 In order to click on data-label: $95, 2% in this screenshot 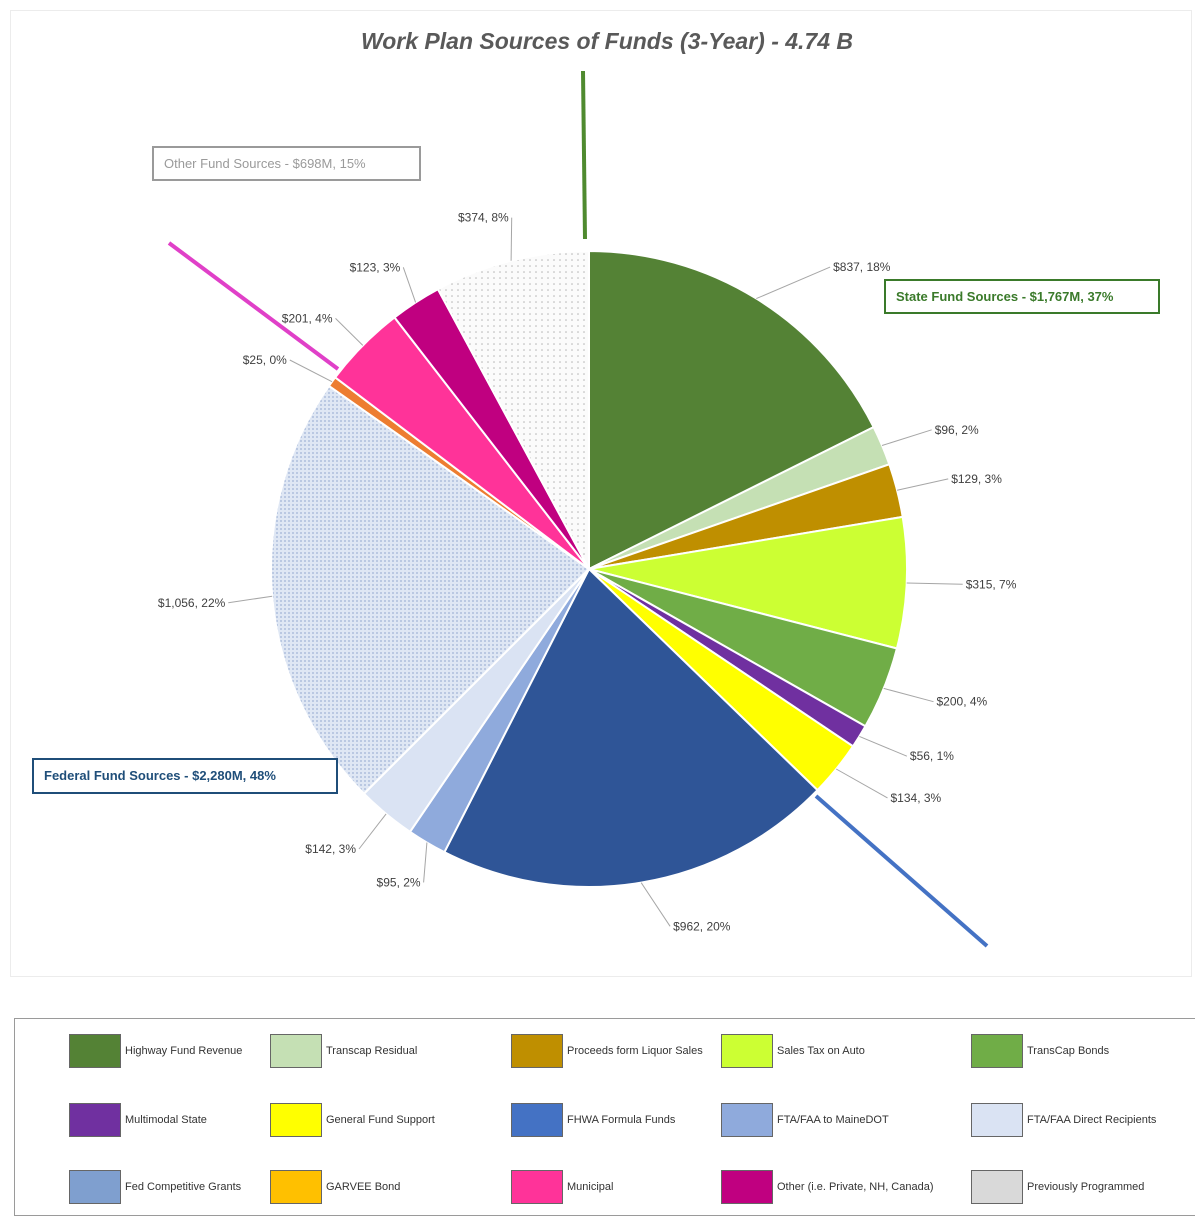, I will do `click(399, 882)`.